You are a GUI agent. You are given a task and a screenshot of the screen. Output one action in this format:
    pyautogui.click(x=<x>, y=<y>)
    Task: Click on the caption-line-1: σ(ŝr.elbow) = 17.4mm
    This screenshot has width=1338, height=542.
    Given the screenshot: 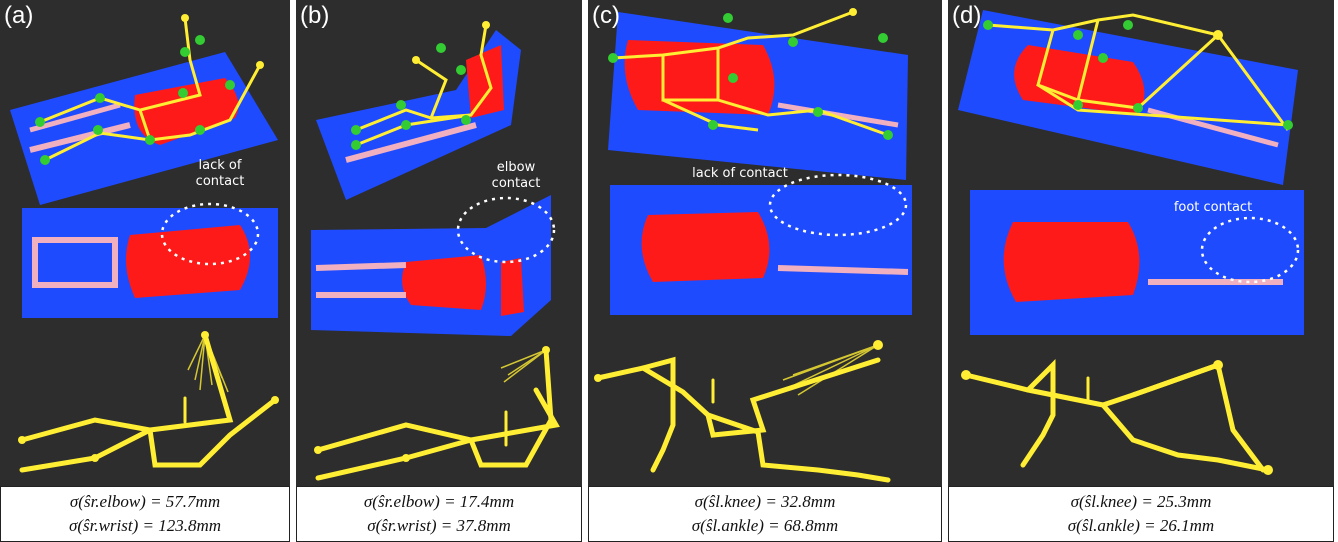 What is the action you would take?
    pyautogui.click(x=439, y=501)
    